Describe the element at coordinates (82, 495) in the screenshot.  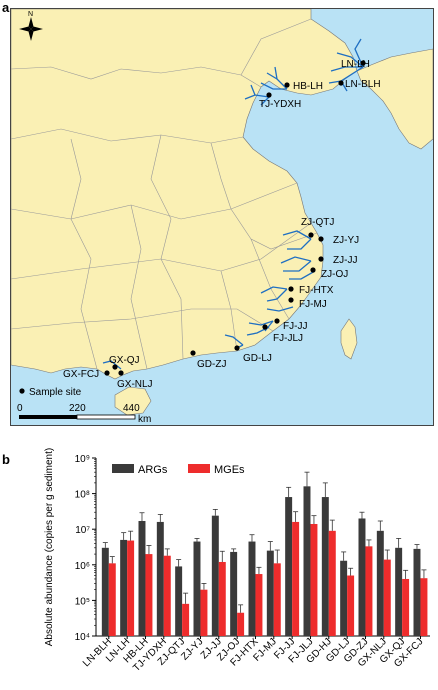
I see `y-tick-label: 10⁸` at that location.